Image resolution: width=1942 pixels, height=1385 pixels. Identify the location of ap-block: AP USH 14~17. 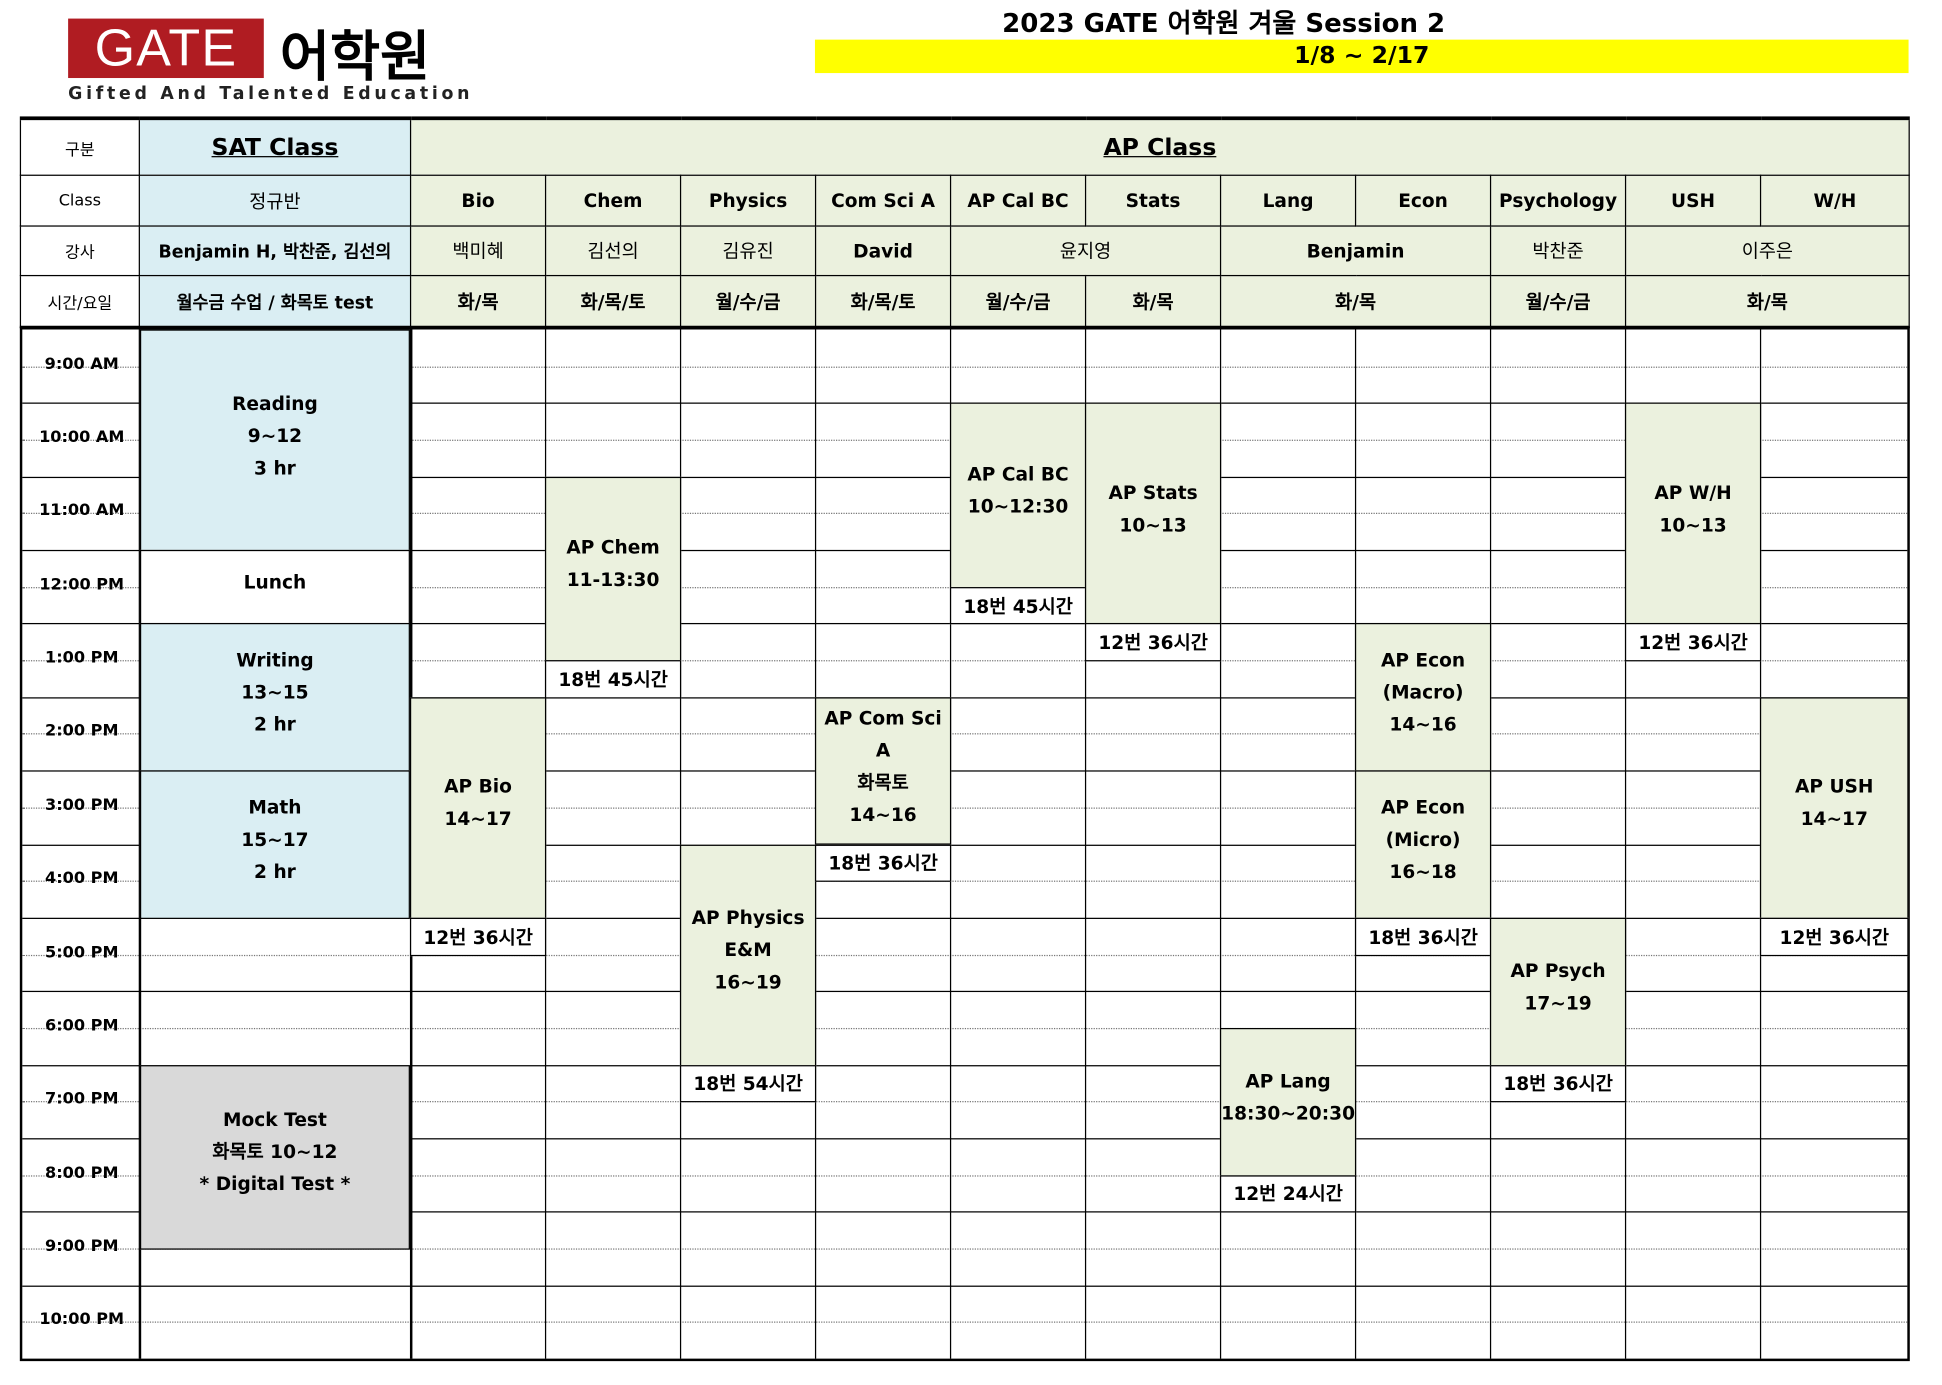
(1834, 808).